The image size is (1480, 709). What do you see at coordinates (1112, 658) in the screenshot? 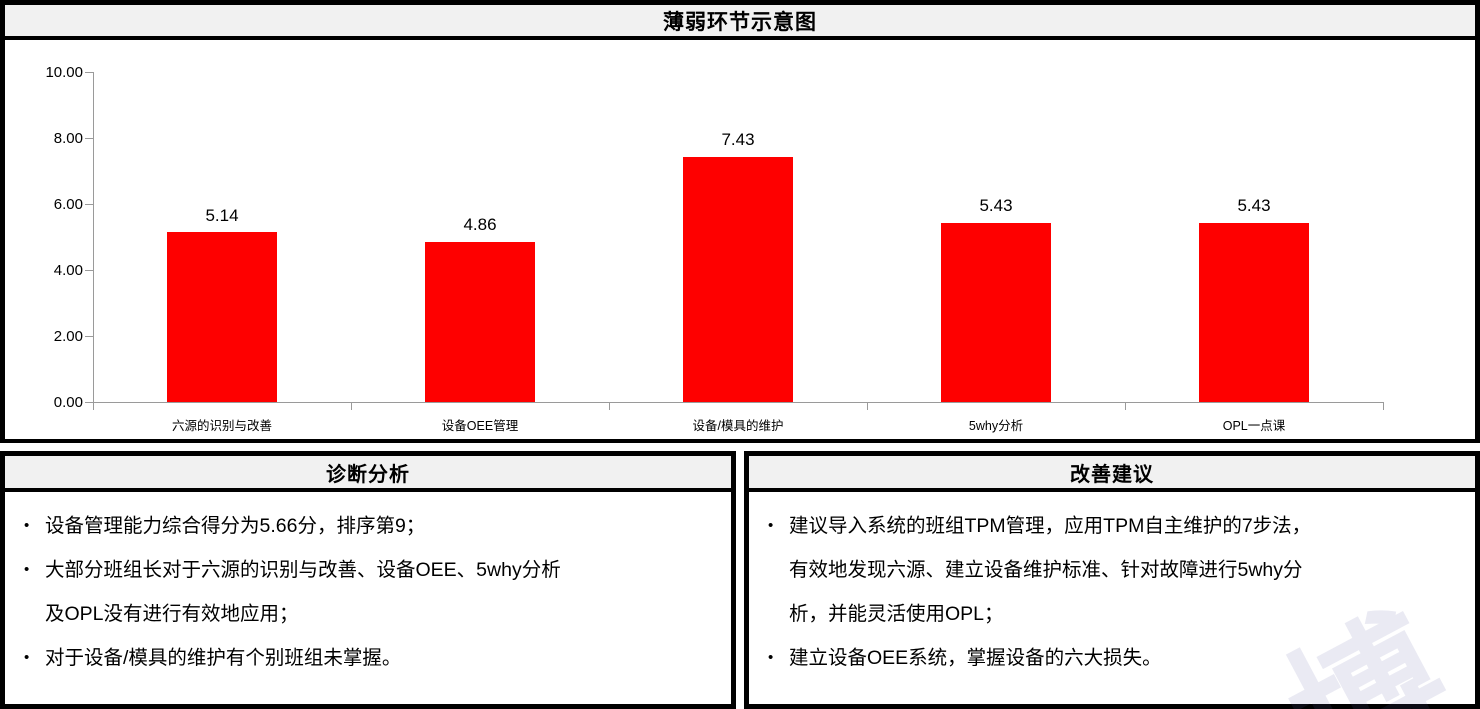
I see `list-item: 建立设备OEE系统，掌握设备的六大损失。` at bounding box center [1112, 658].